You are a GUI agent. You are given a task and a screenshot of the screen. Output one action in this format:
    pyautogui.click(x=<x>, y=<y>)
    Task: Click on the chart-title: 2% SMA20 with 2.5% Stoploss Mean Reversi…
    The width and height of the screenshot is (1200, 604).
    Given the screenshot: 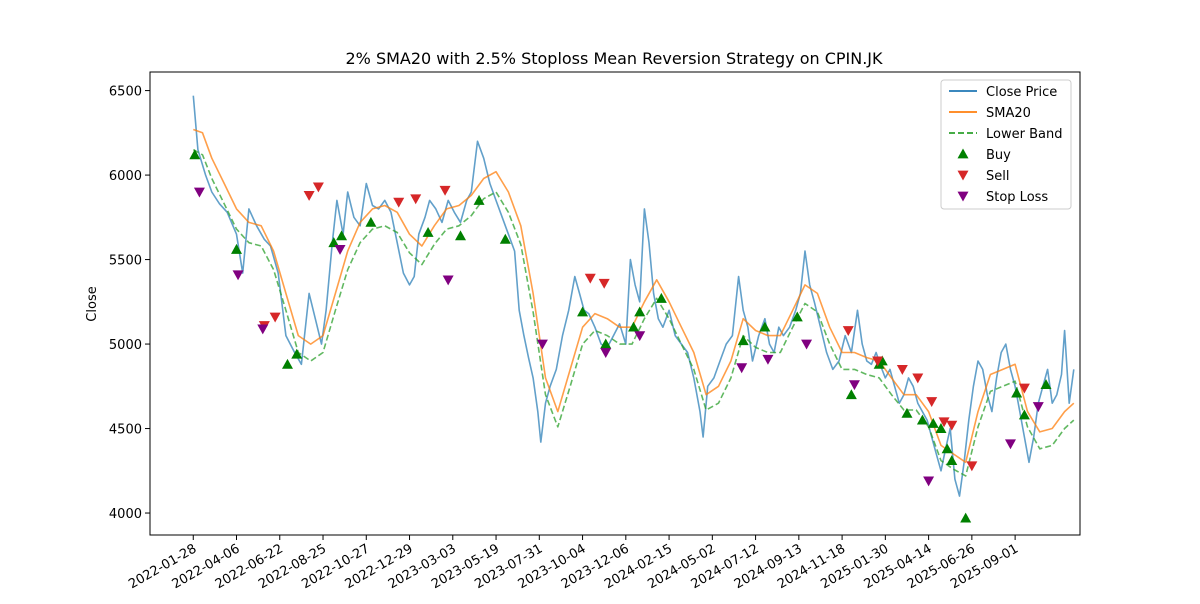 What is the action you would take?
    pyautogui.click(x=614, y=58)
    